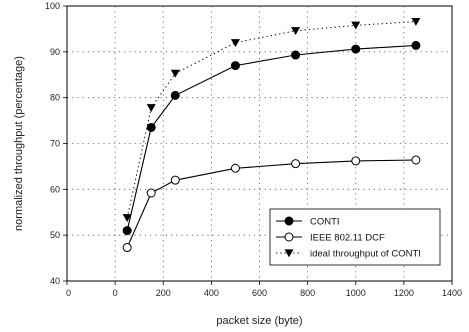 Image resolution: width=469 pixels, height=332 pixels. What do you see at coordinates (211, 293) in the screenshot?
I see `x-tick-label: 400` at bounding box center [211, 293].